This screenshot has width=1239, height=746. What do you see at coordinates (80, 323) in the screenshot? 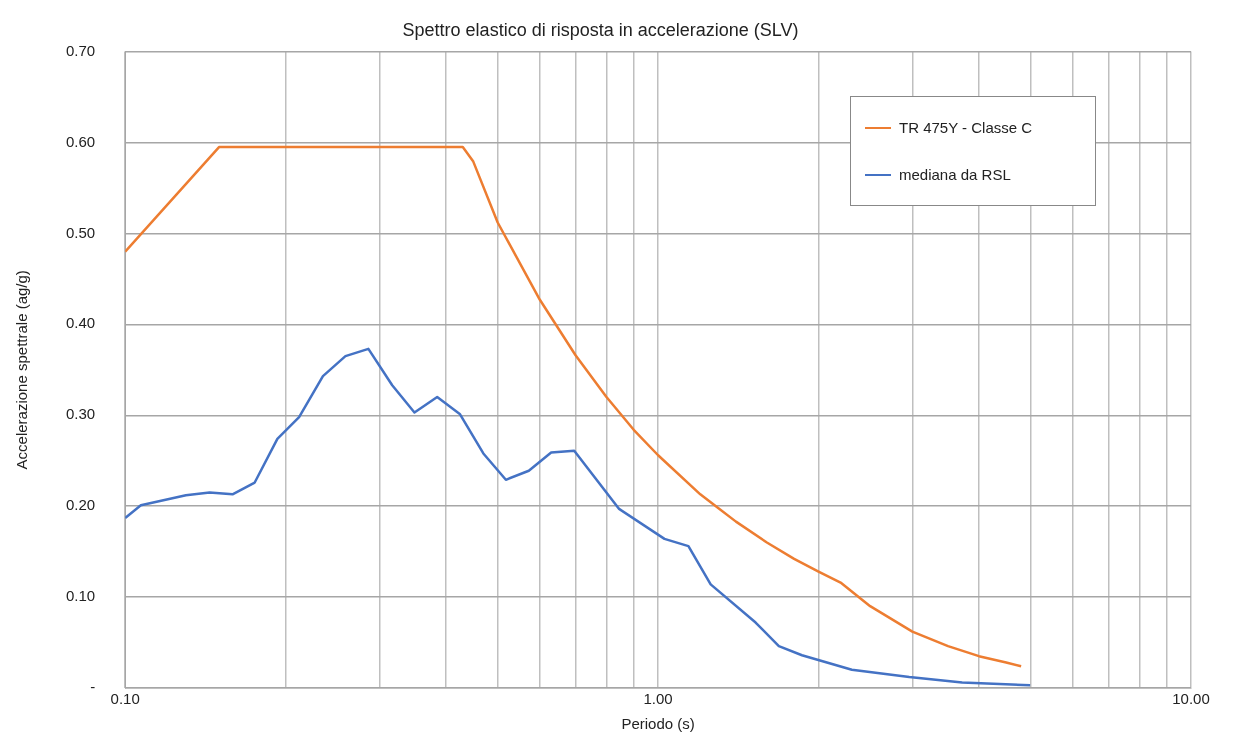
I see `y-tick-label: 0.40` at bounding box center [80, 323].